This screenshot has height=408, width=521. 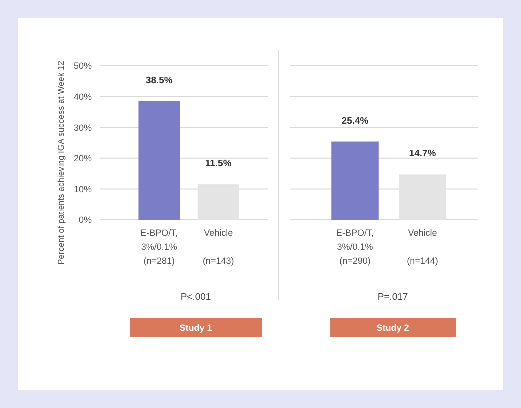 What do you see at coordinates (83, 97) in the screenshot?
I see `y-tick-label: 40%` at bounding box center [83, 97].